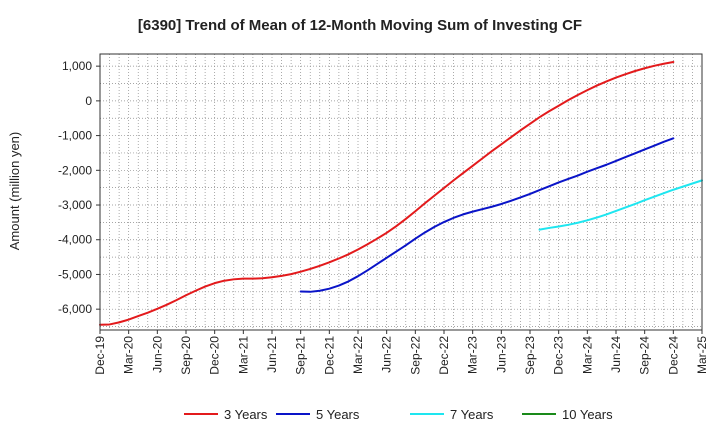  What do you see at coordinates (77, 66) in the screenshot?
I see `y-tick-label: 1,000` at bounding box center [77, 66].